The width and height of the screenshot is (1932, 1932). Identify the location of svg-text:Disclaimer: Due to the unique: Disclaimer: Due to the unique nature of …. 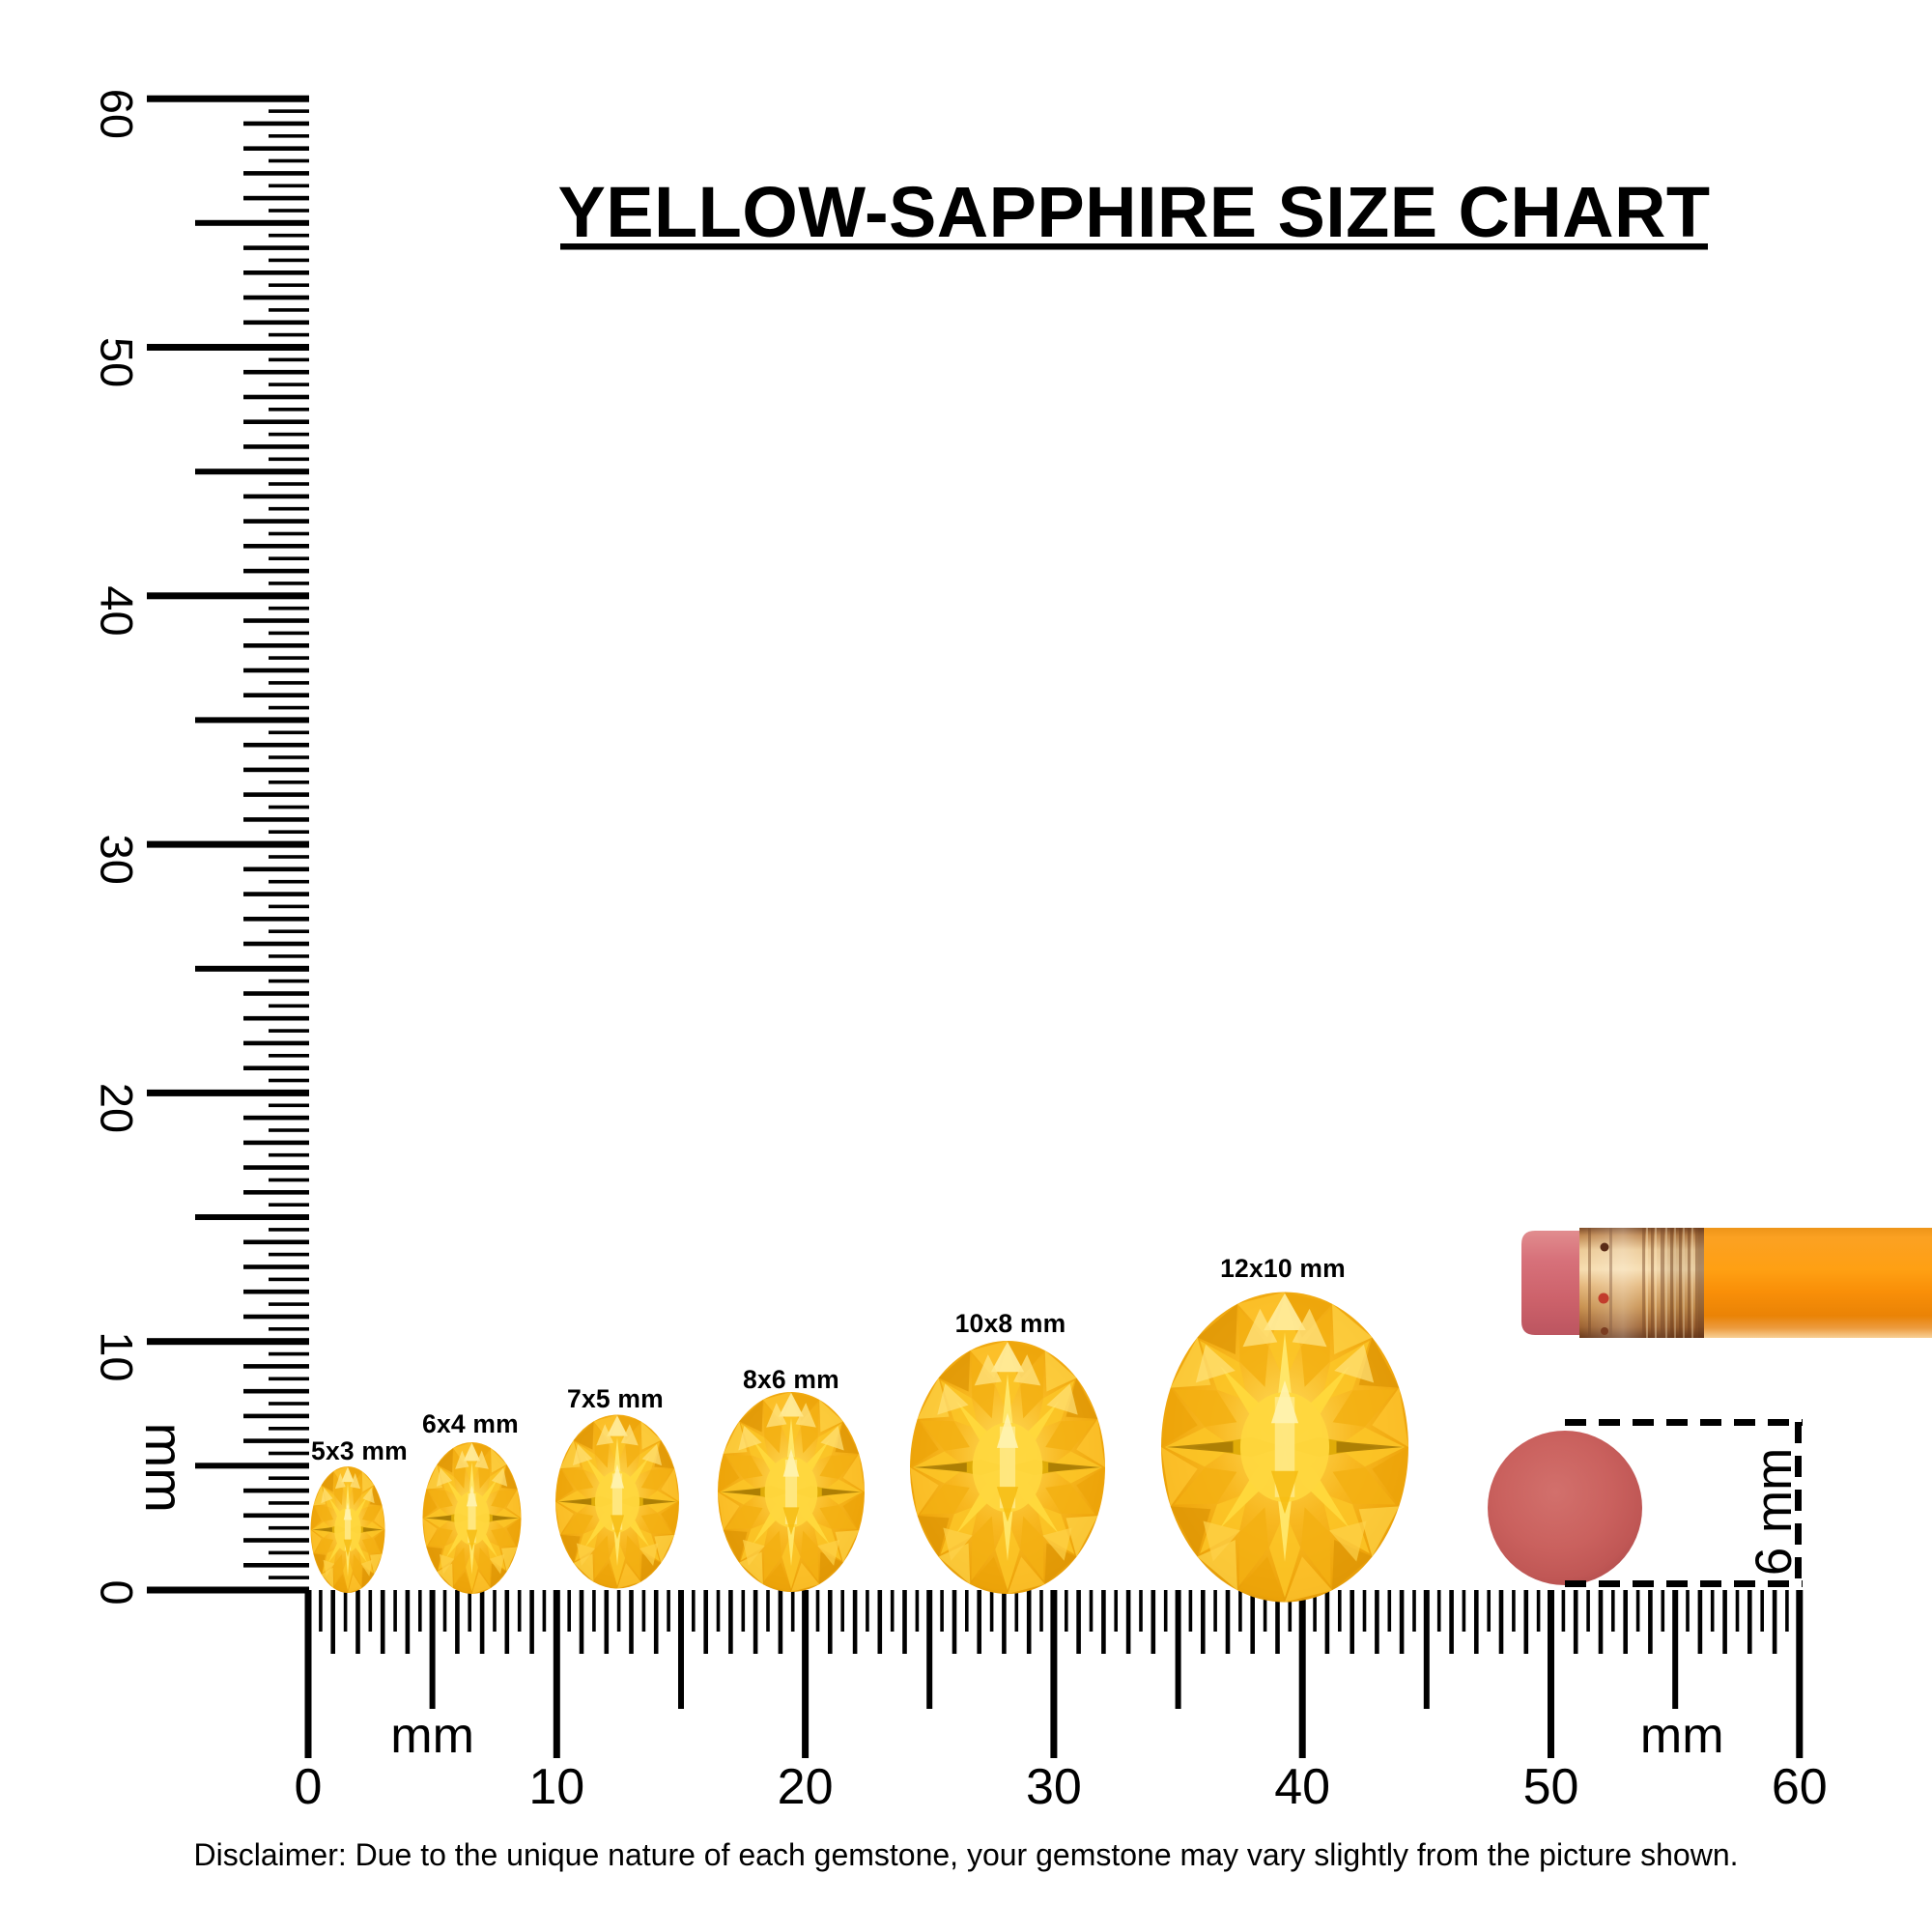
(966, 1854).